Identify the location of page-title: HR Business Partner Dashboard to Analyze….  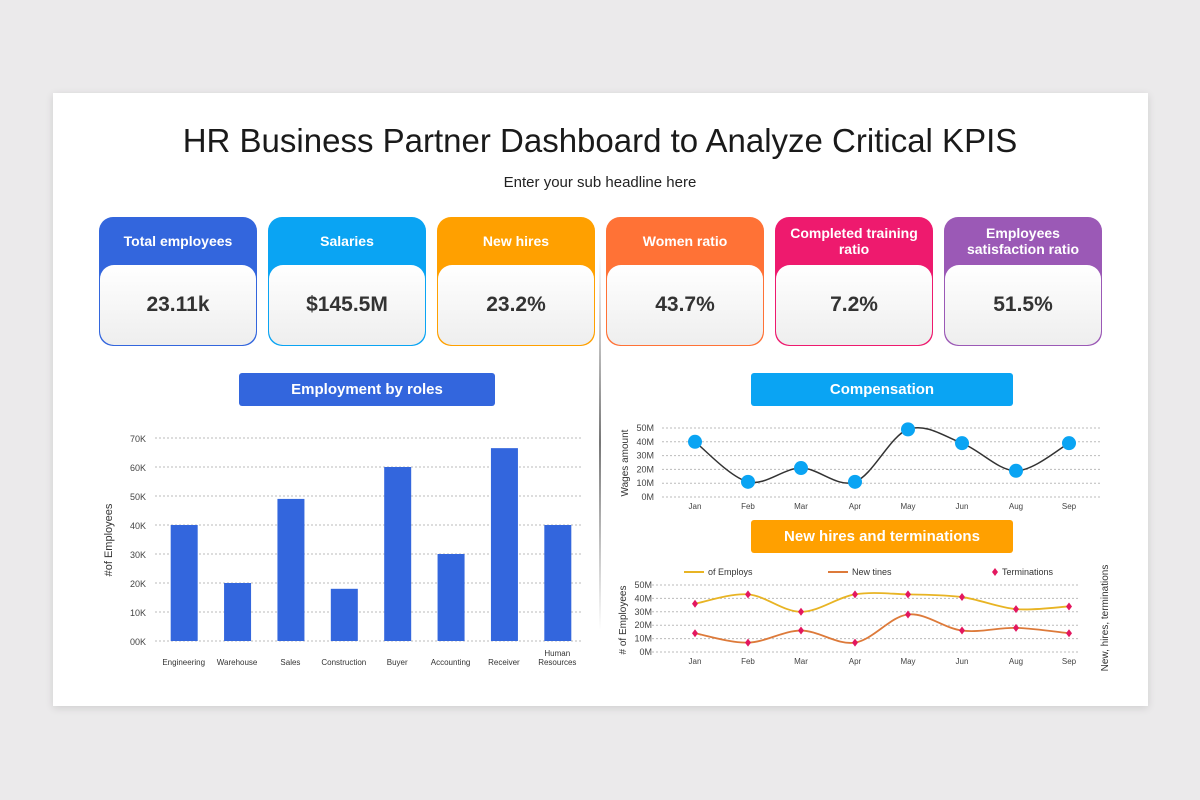
(600, 140).